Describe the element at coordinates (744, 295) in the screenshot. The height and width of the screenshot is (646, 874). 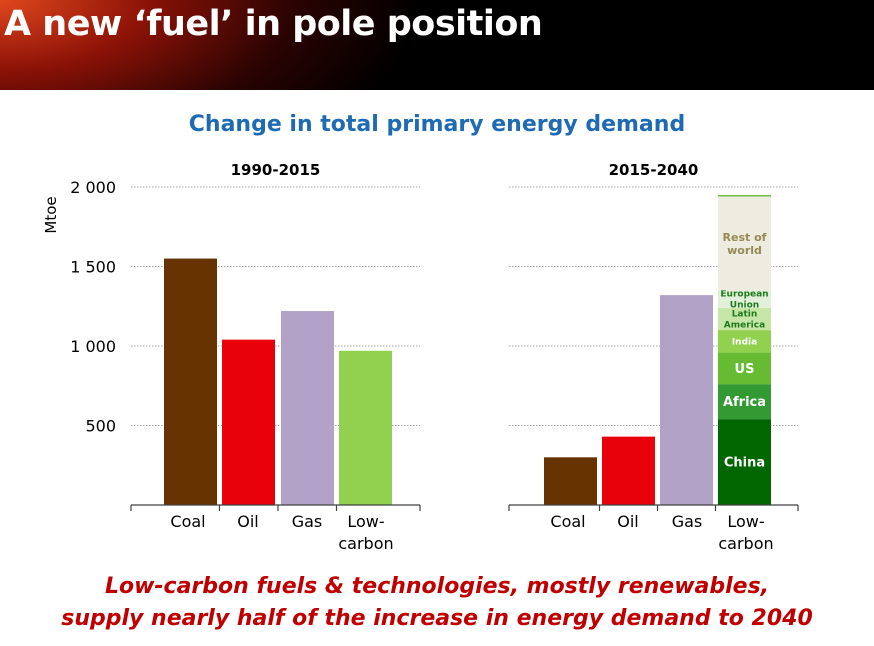
I see `segment-label: European` at that location.